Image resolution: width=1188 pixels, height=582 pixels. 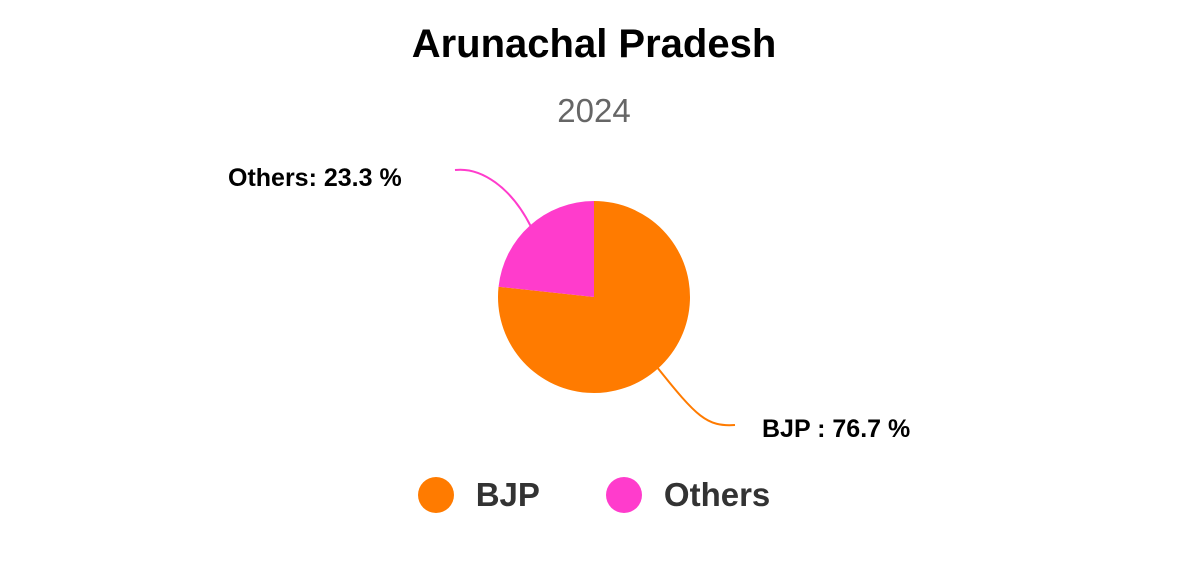 I want to click on chart-title: Arunachal Pradesh, so click(x=594, y=44).